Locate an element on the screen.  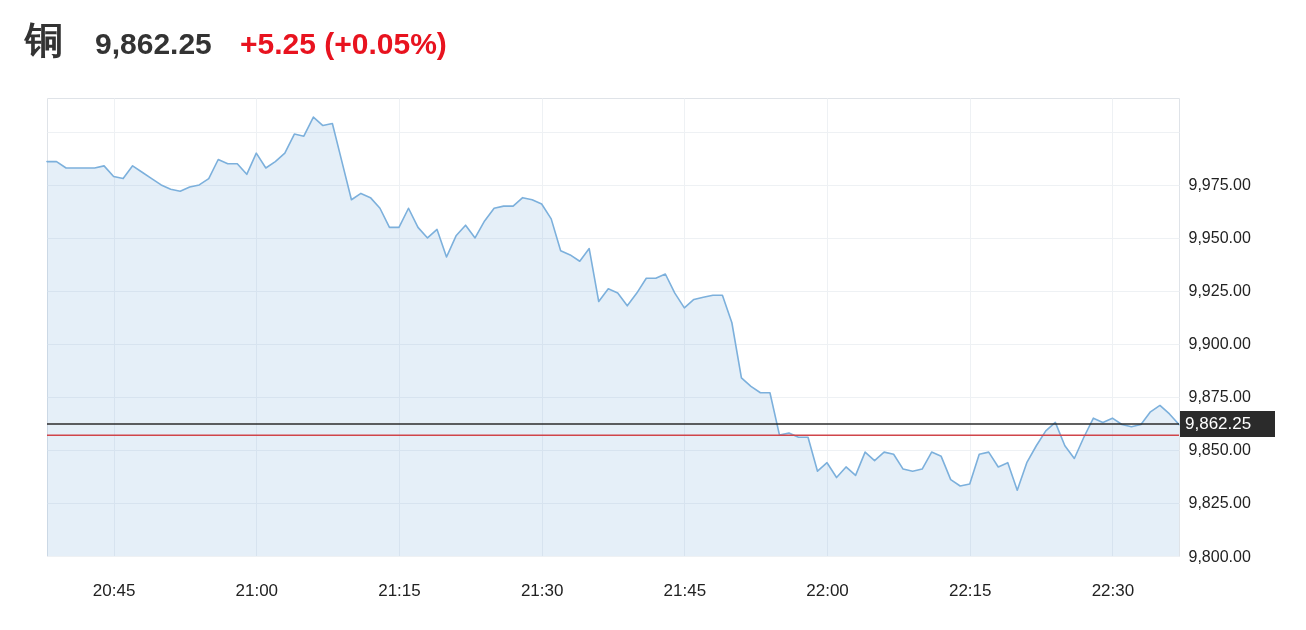
x-tick-label: 21:00 is located at coordinates (257, 590).